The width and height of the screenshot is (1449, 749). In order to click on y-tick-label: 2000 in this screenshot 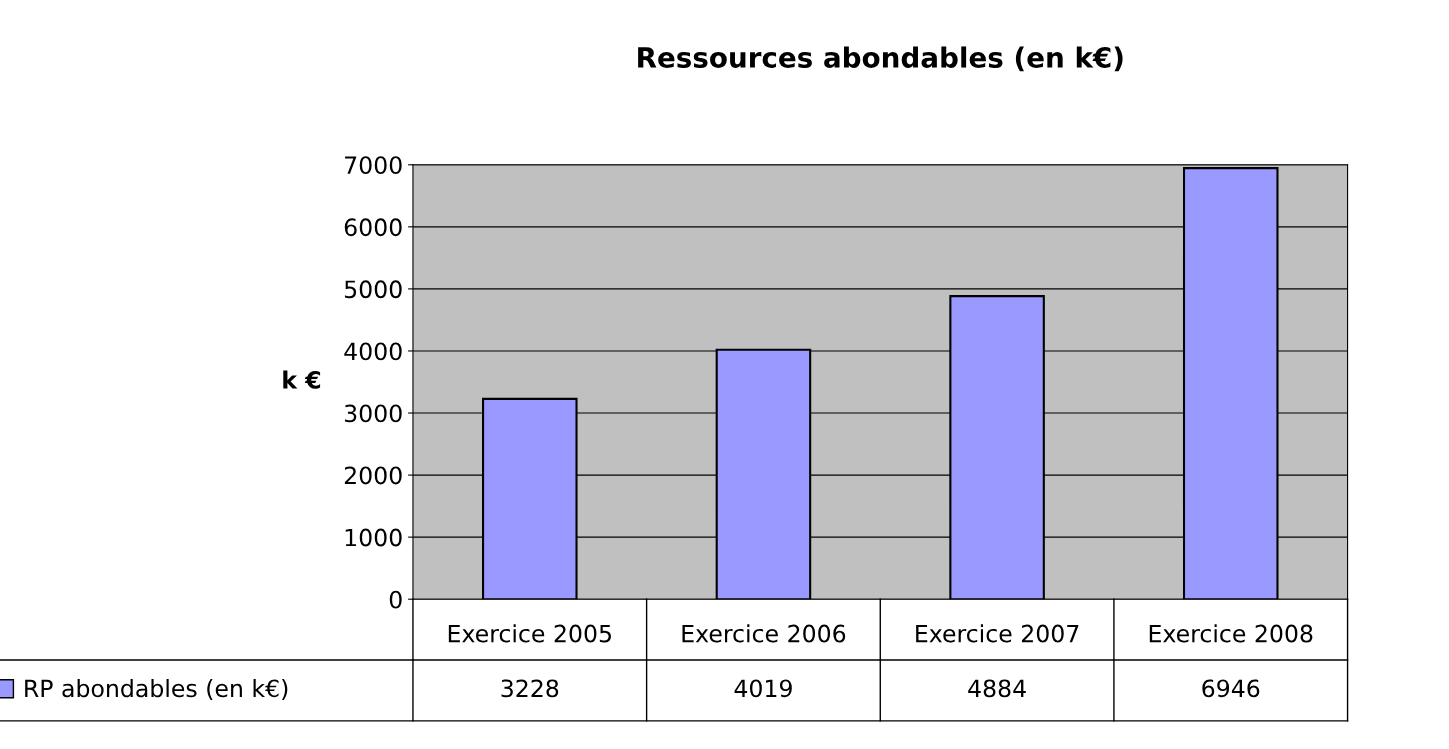, I will do `click(373, 475)`.